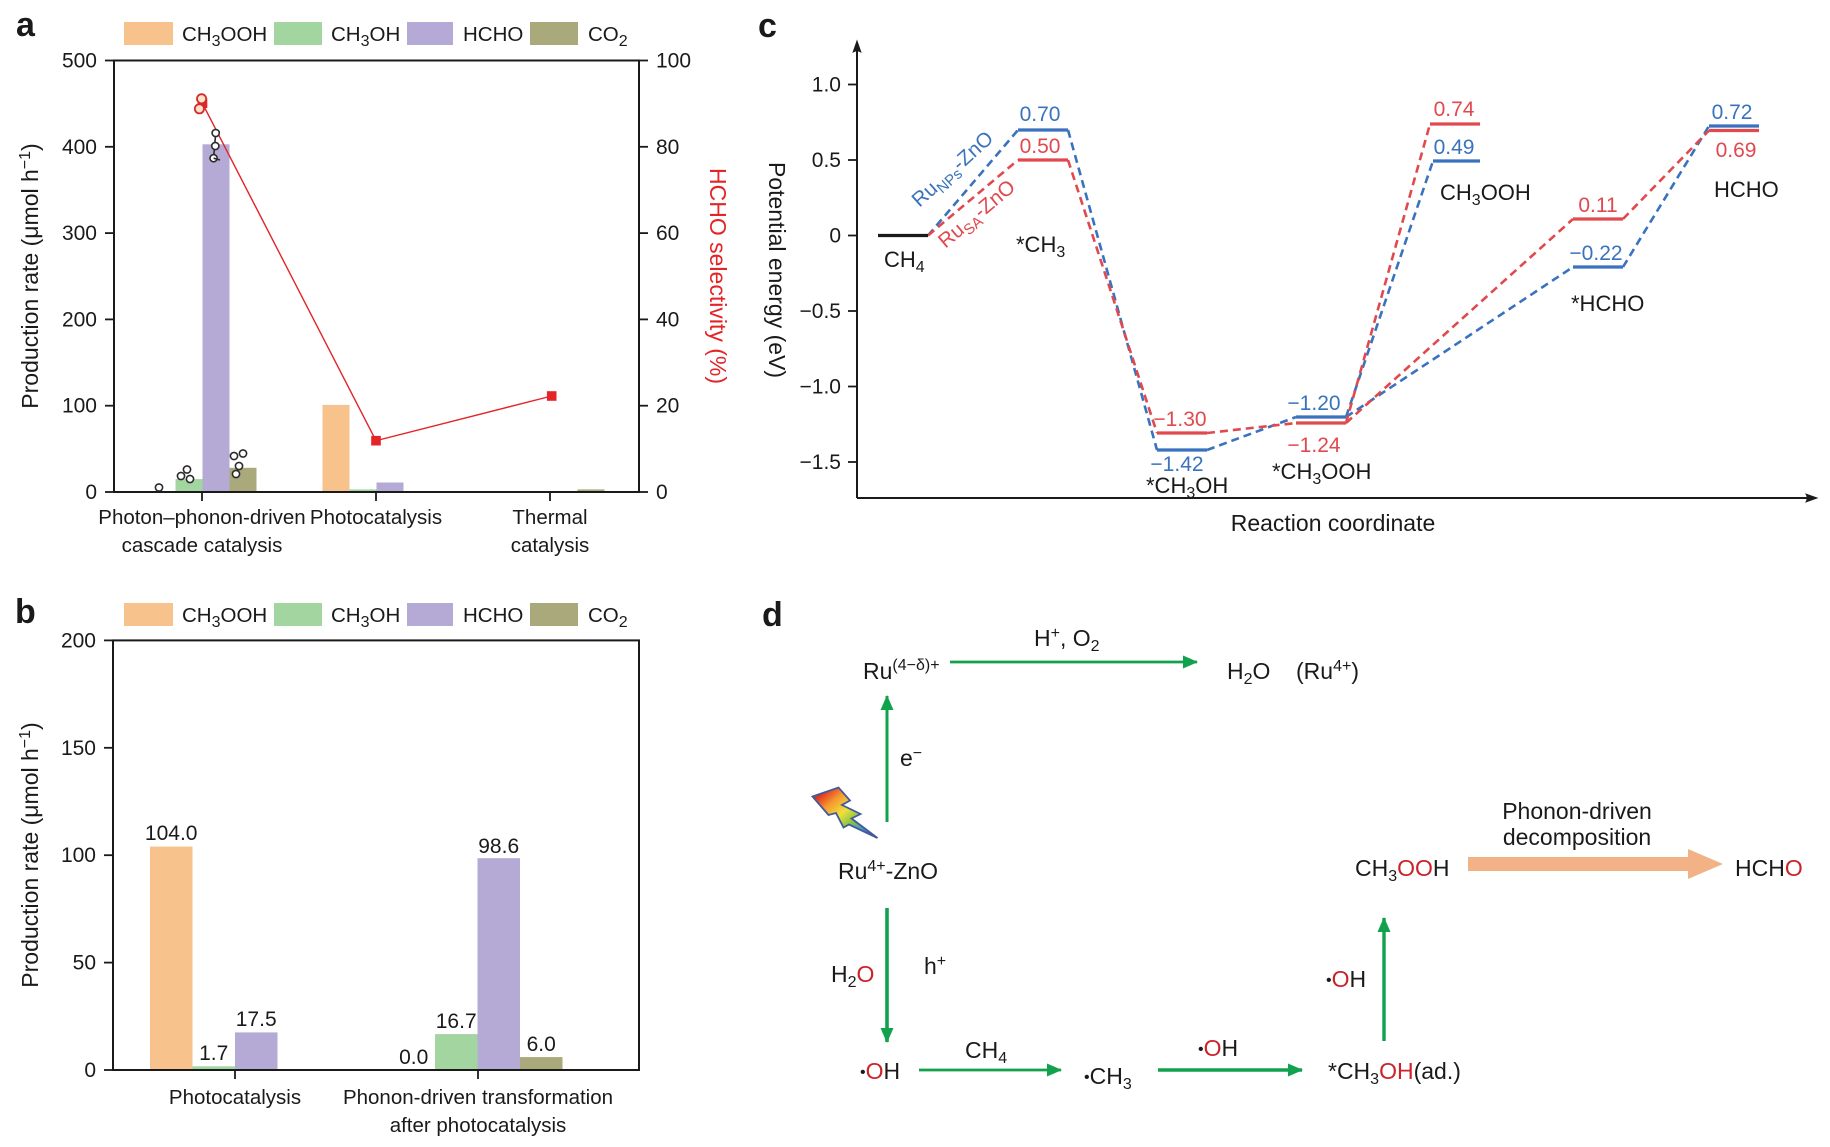 The width and height of the screenshot is (1830, 1147). What do you see at coordinates (213, 1053) in the screenshot?
I see `svg-text: 1.7` at bounding box center [213, 1053].